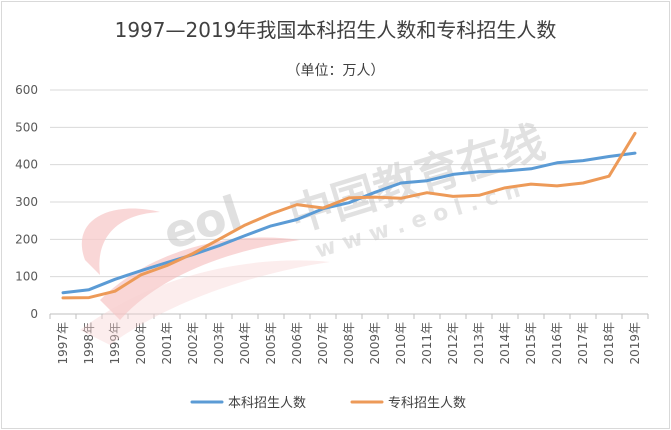  I want to click on x-tick-label: 2014年, so click(505, 343).